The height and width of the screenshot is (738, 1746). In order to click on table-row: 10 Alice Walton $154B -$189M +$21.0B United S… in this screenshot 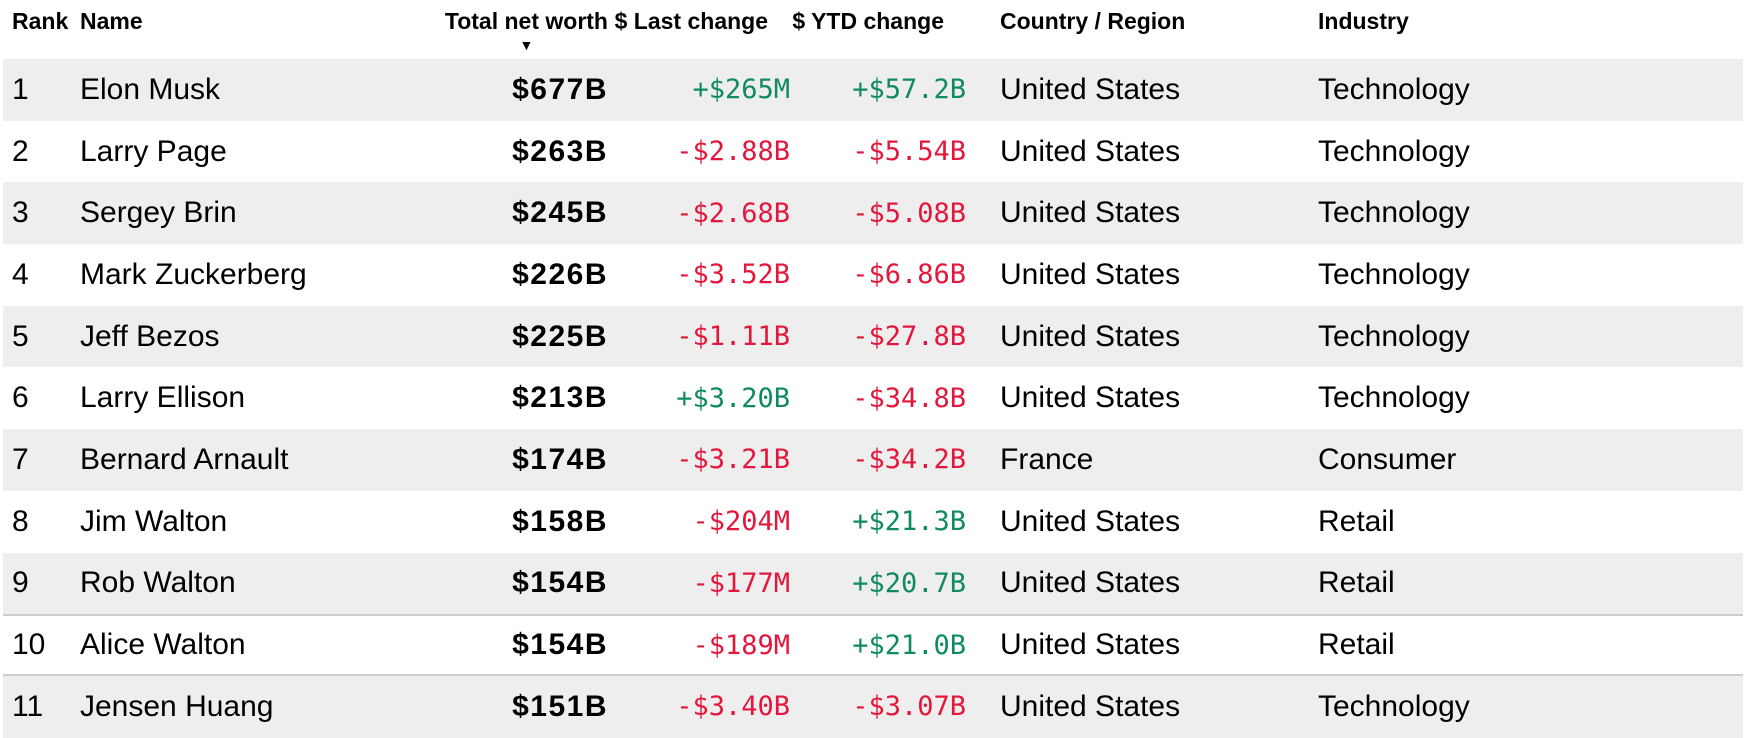, I will do `click(873, 645)`.